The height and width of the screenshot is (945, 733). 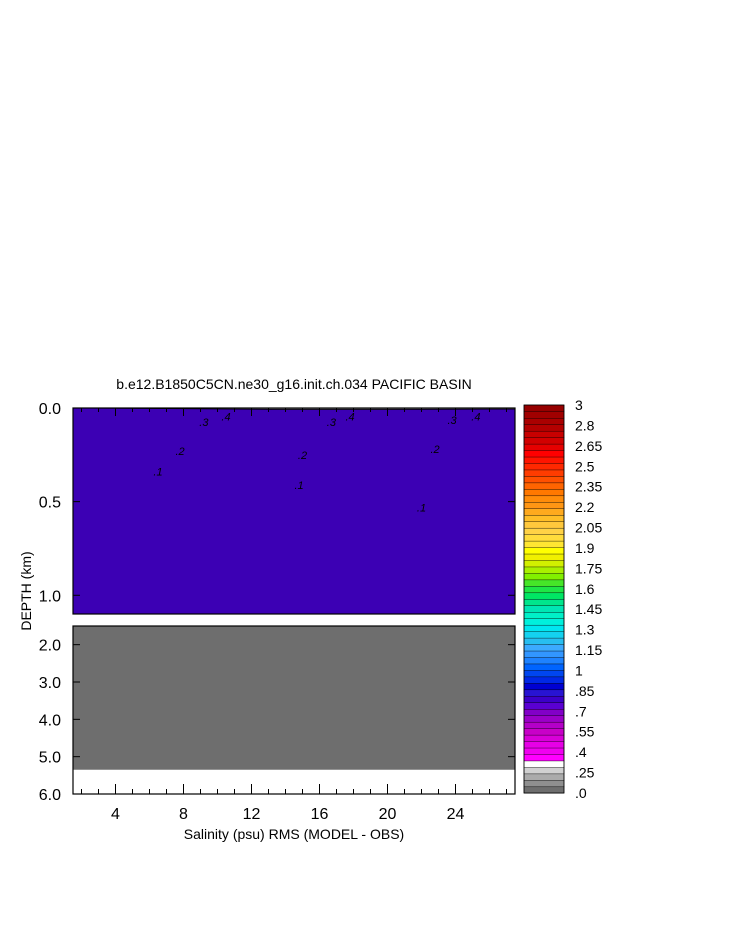 I want to click on contour-label-8: .2, so click(x=435, y=450).